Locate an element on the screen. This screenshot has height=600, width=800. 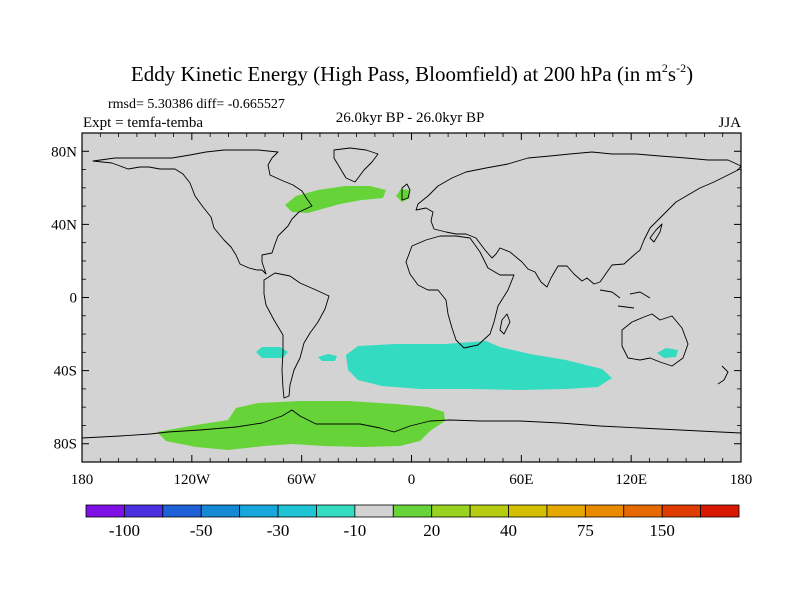
title-close: ) is located at coordinates (689, 74).